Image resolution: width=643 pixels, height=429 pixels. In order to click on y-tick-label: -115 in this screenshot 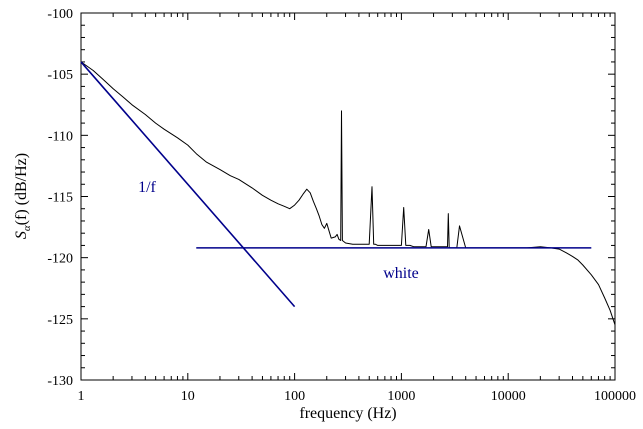, I will do `click(60, 198)`.